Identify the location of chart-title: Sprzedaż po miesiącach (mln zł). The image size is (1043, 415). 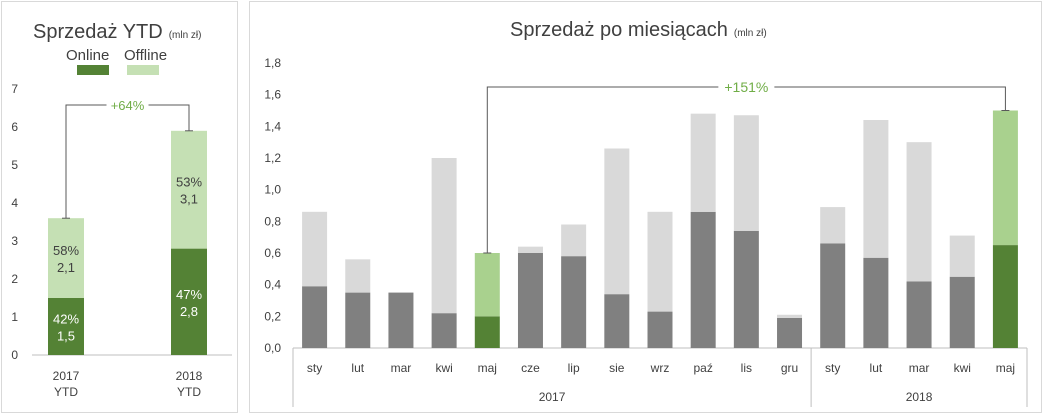
(638, 30).